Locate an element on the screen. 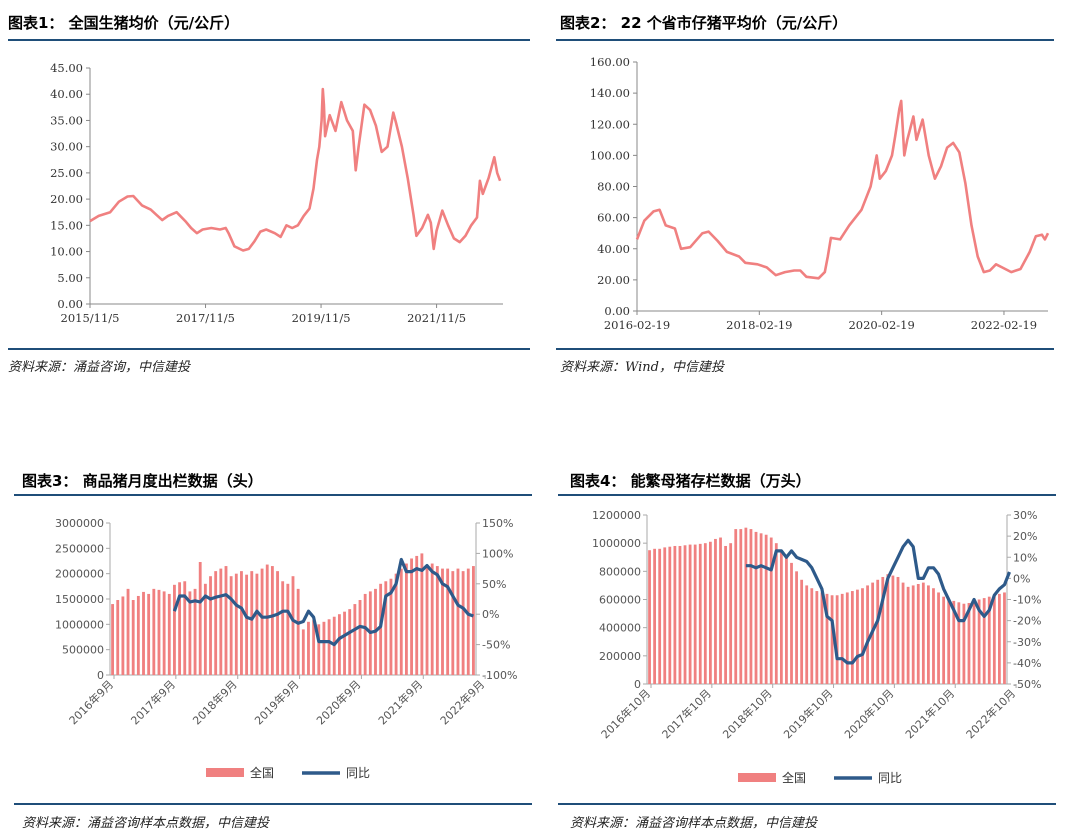  chart2-source-rule is located at coordinates (805, 349).